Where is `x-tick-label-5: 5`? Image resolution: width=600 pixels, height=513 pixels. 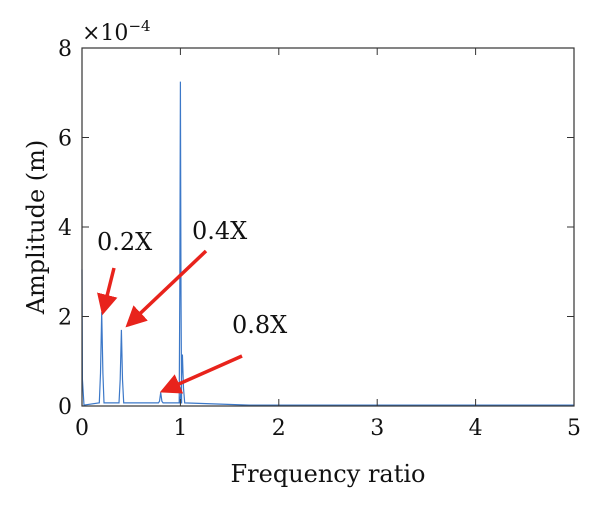 x-tick-label-5: 5 is located at coordinates (574, 428).